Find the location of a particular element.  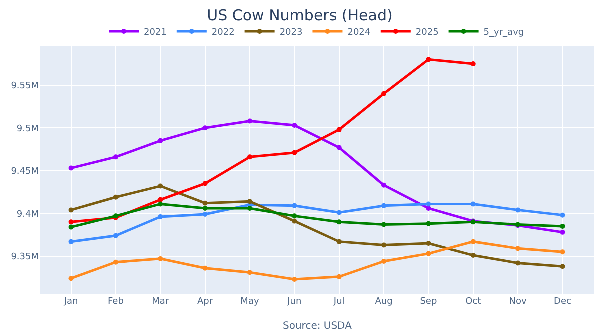

y-tick-label: 9.55M is located at coordinates (25, 86).